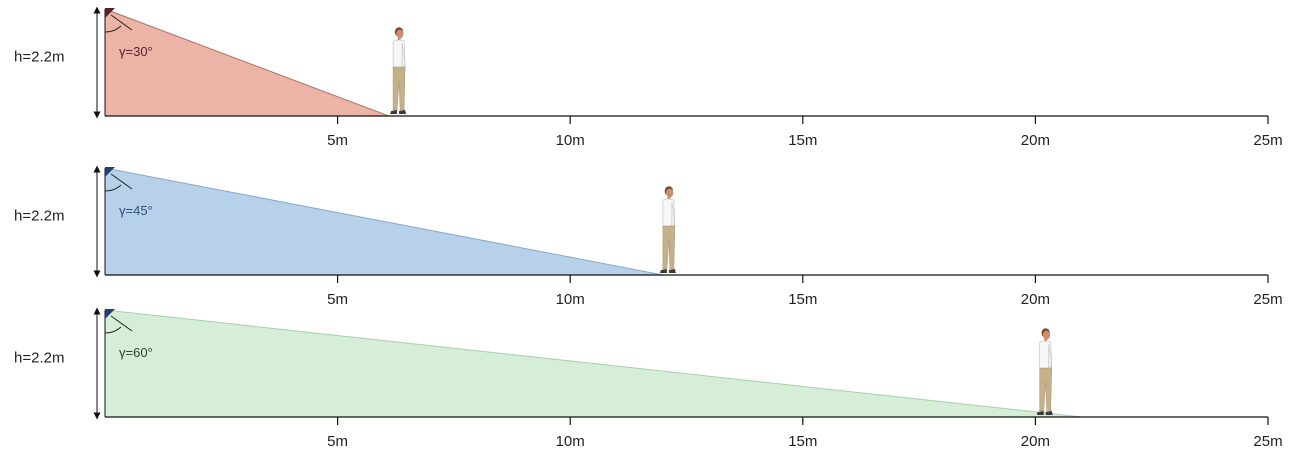 Image resolution: width=1310 pixels, height=454 pixels. I want to click on angle-label: γ=60°, so click(136, 352).